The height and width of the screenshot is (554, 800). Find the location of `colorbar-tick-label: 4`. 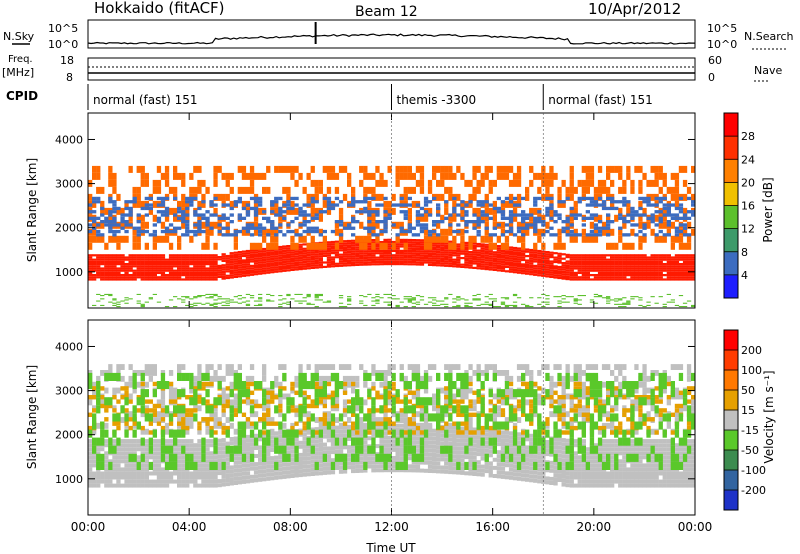

colorbar-tick-label: 4 is located at coordinates (744, 275).